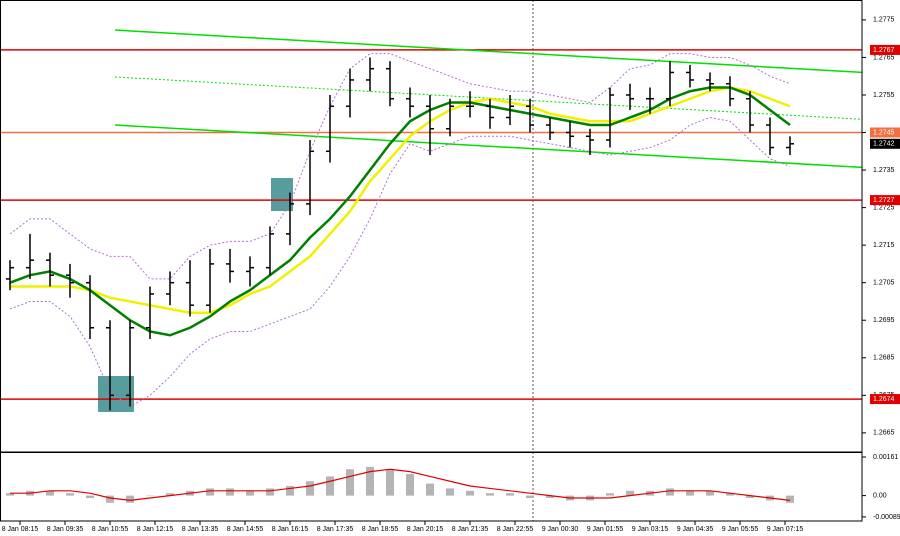  I want to click on macd-plot, so click(400, 484).